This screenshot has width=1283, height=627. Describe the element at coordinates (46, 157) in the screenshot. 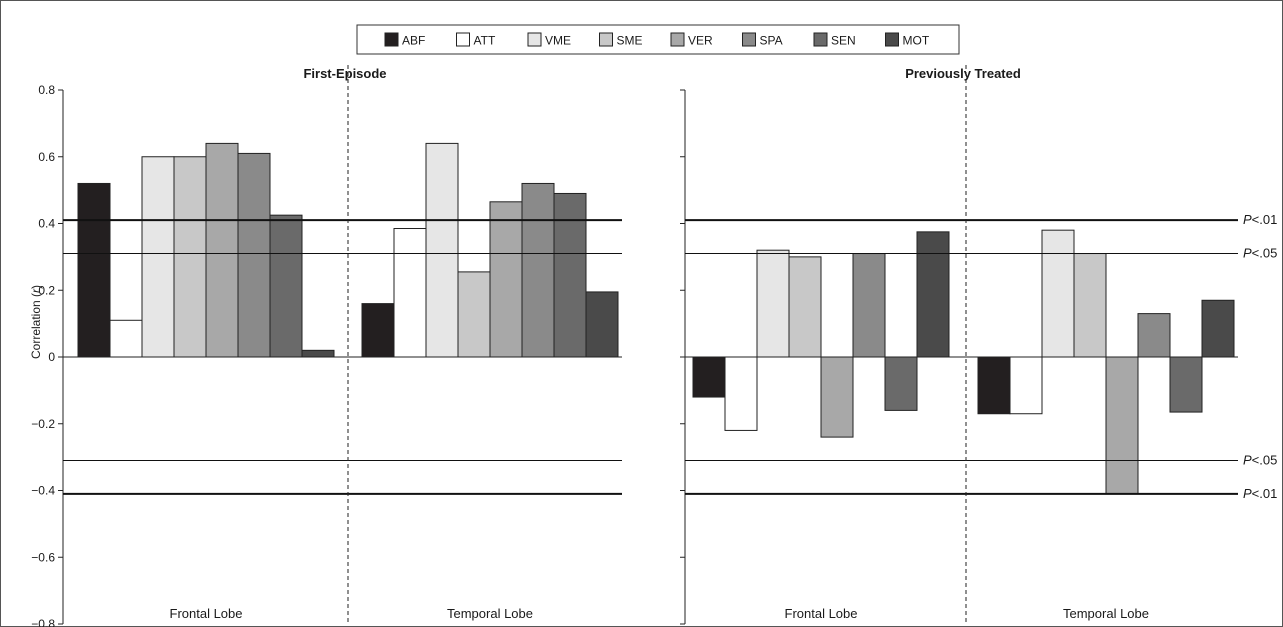

I see `y-tick-label: 0.6` at that location.